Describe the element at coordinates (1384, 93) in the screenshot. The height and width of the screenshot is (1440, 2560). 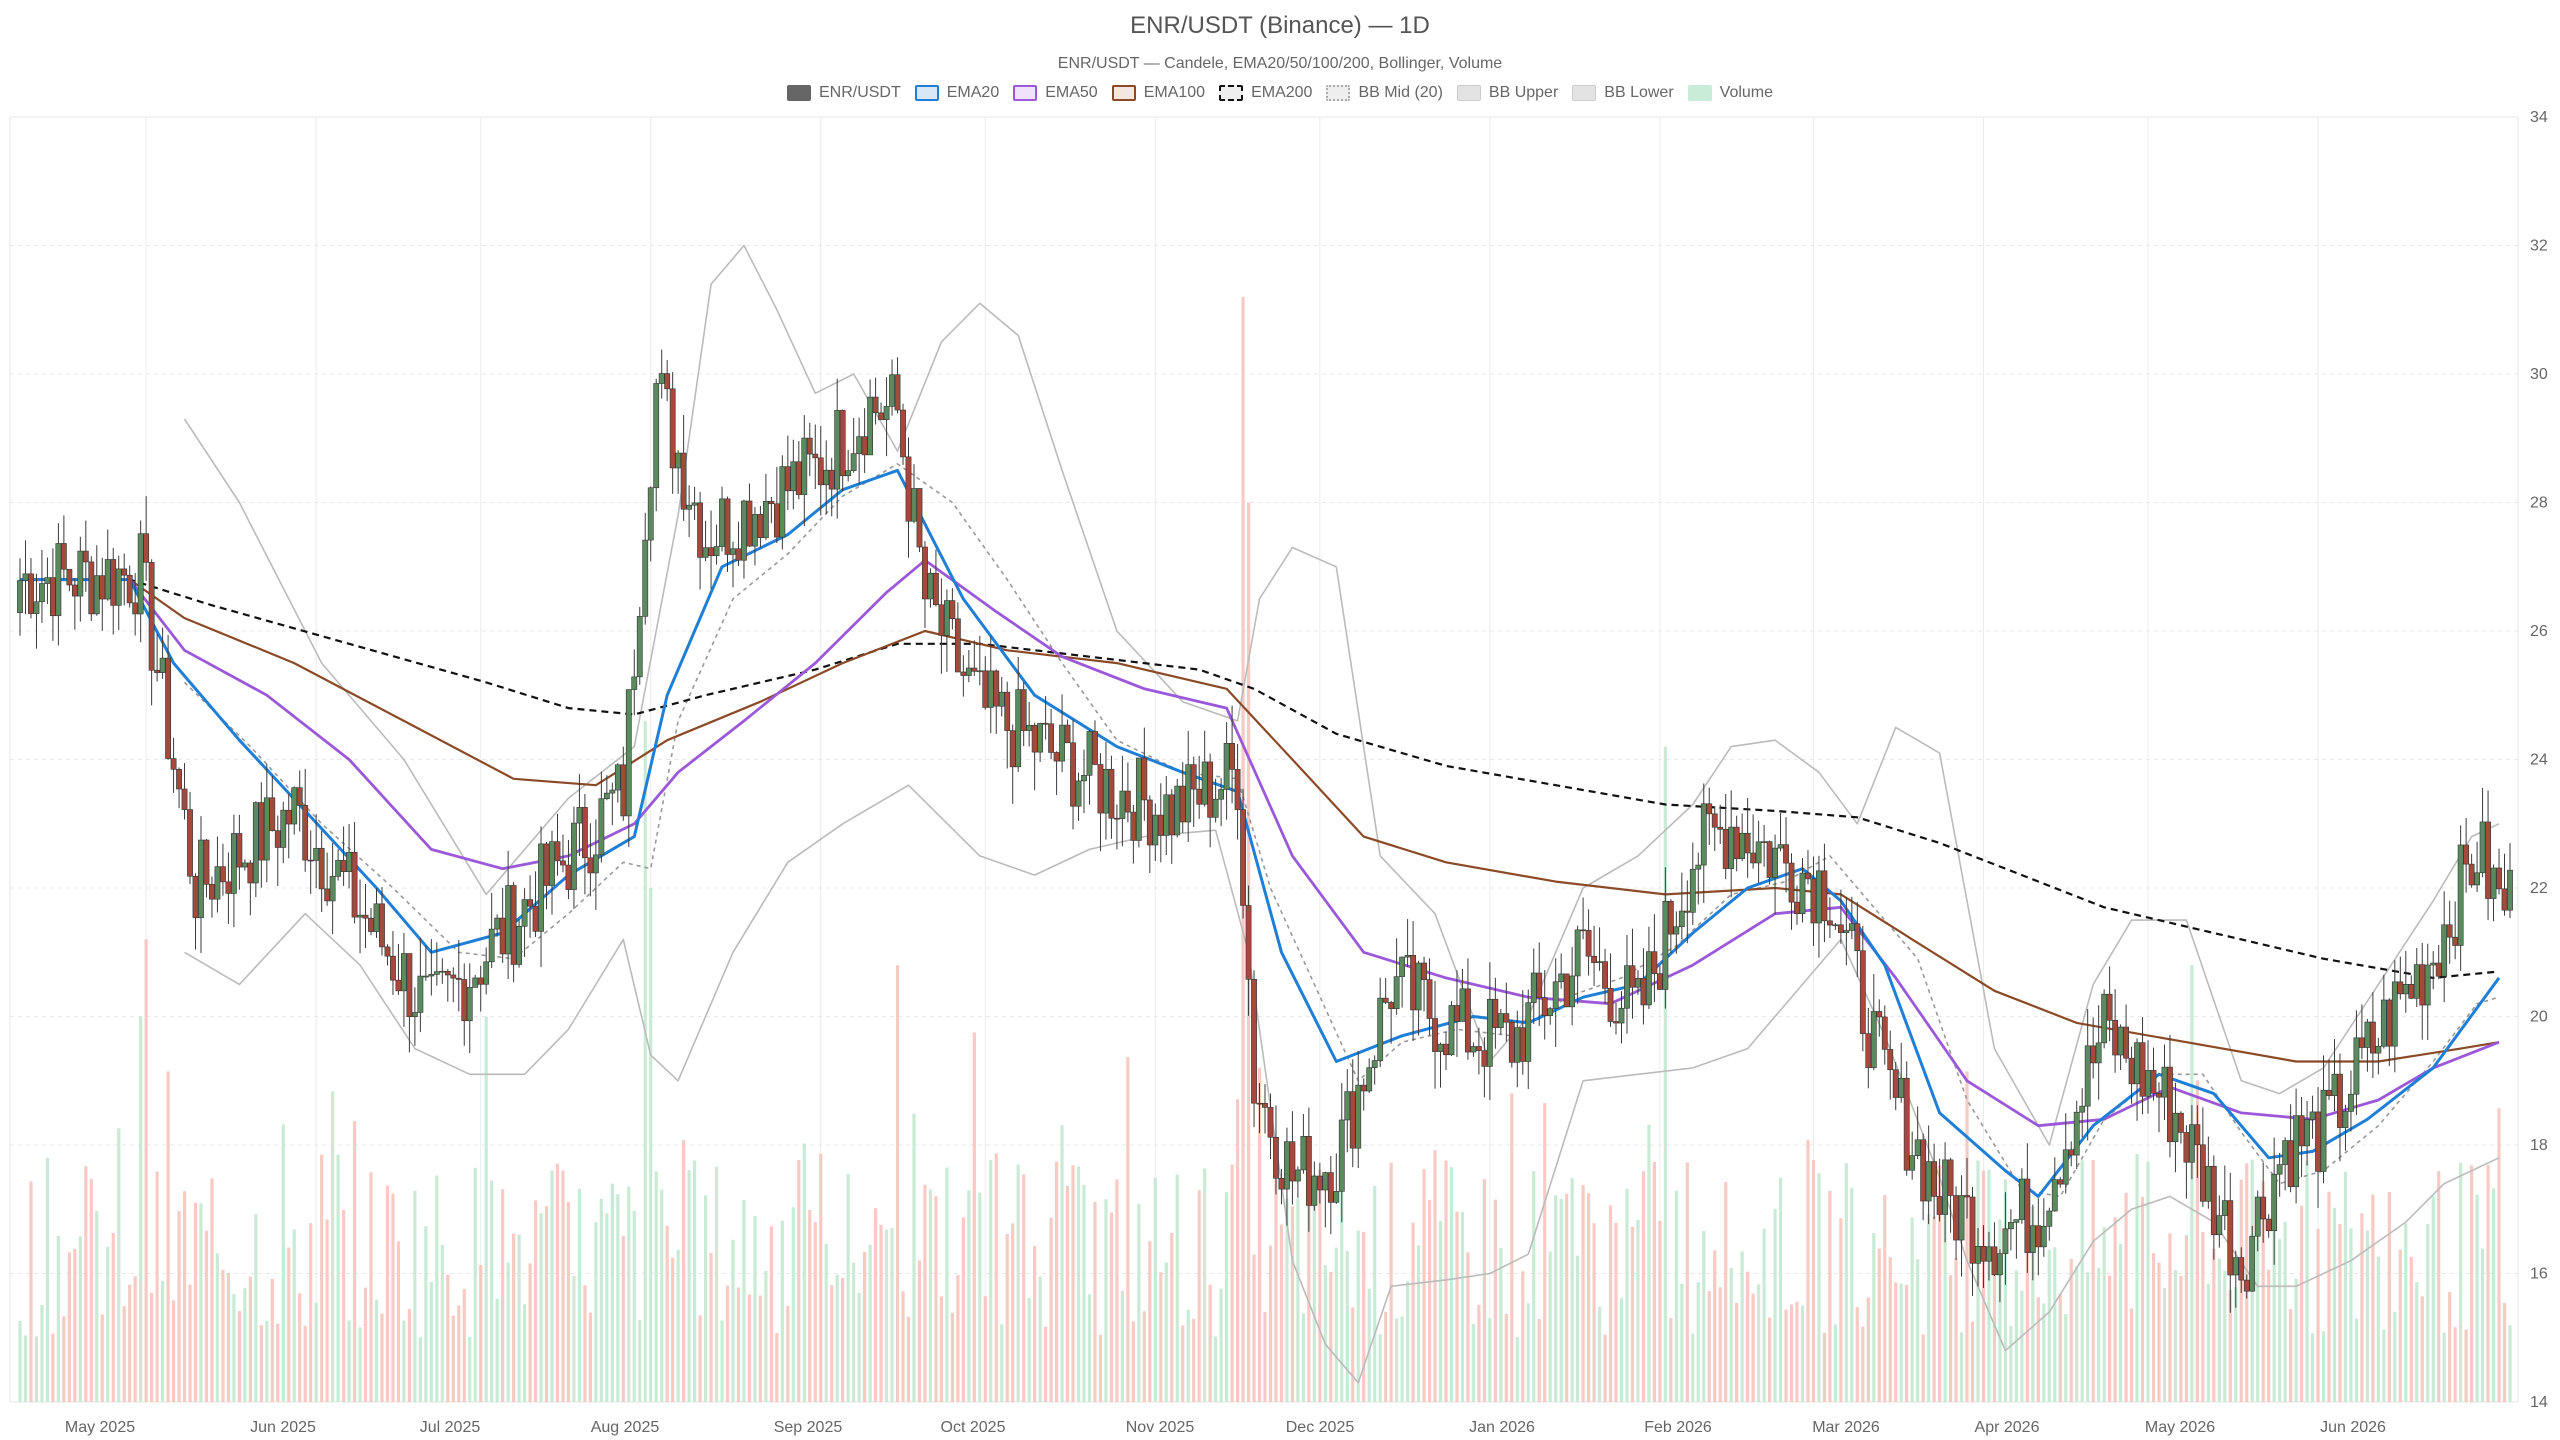
I see `legend-item-bbmid: BB Mid (20)` at that location.